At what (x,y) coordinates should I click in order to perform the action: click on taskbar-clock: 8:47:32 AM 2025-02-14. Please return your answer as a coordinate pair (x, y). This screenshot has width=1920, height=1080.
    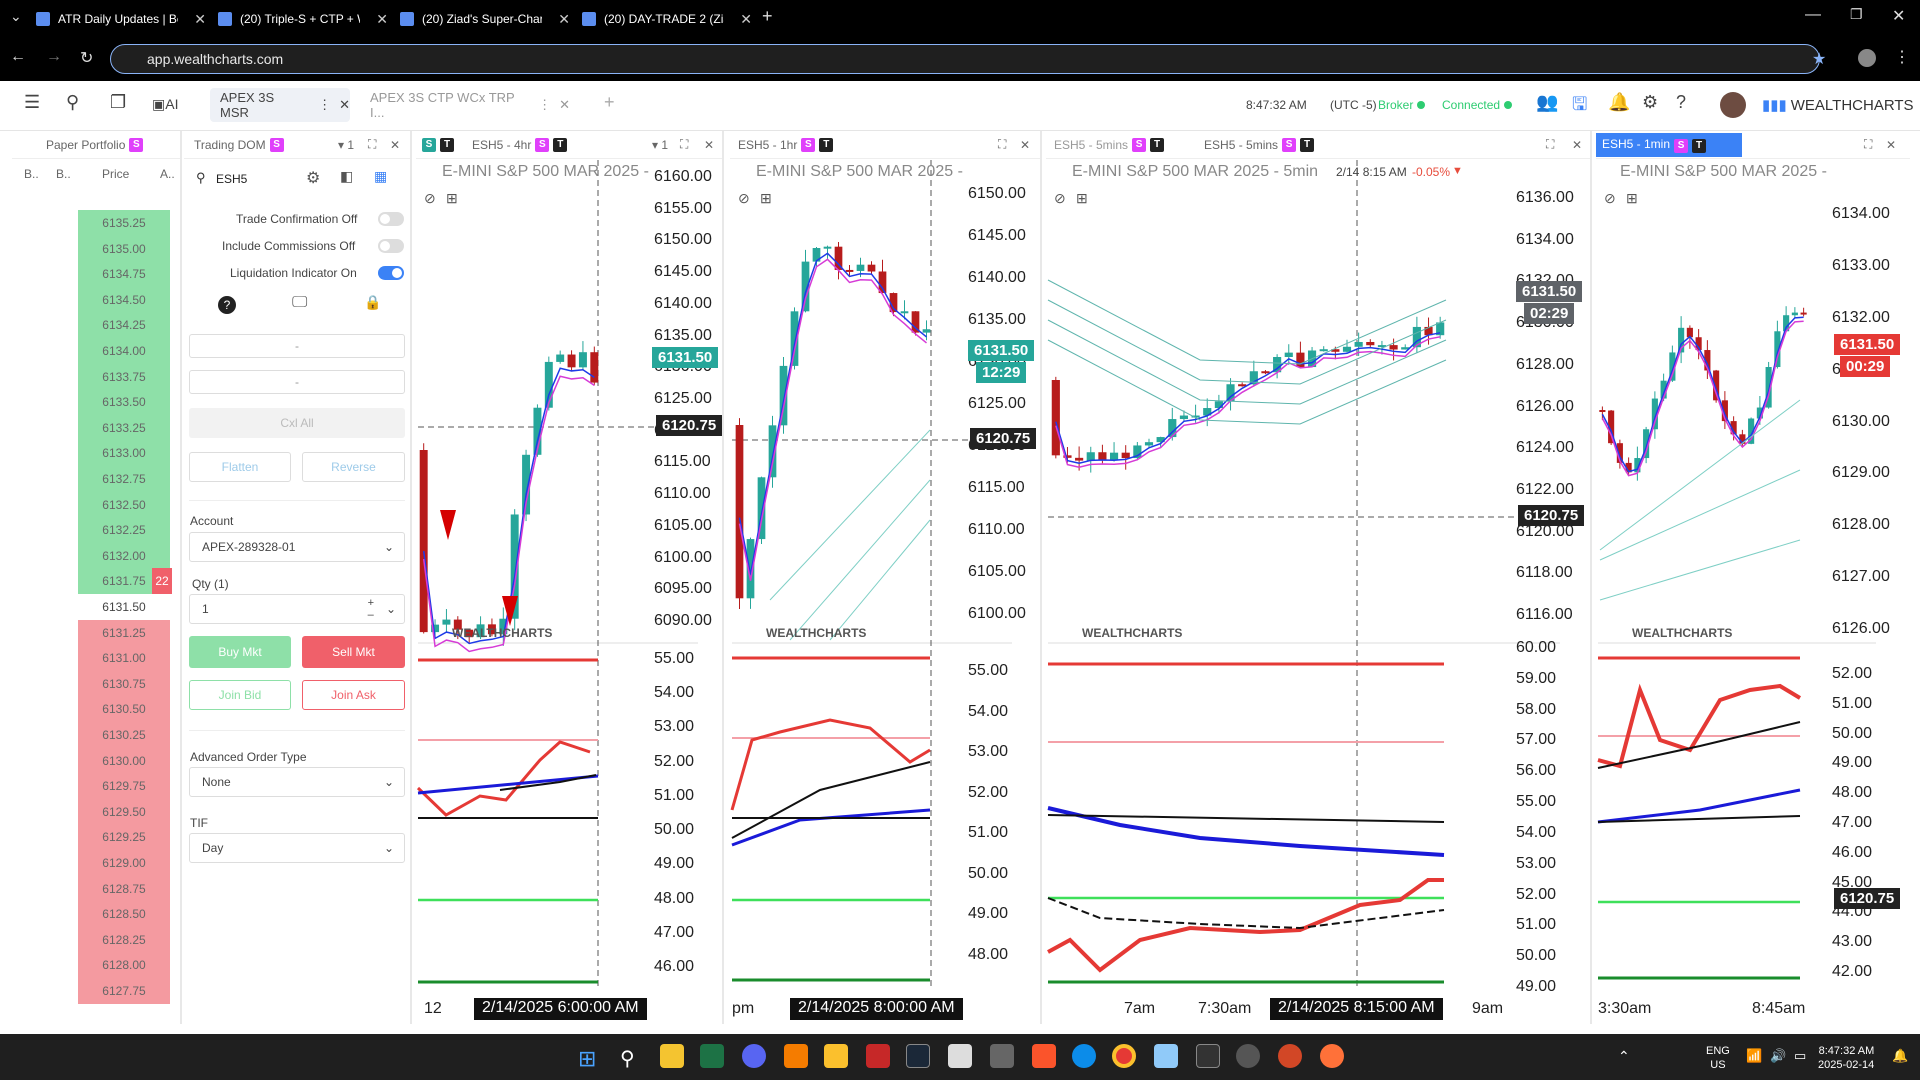
    Looking at the image, I should click on (1846, 1058).